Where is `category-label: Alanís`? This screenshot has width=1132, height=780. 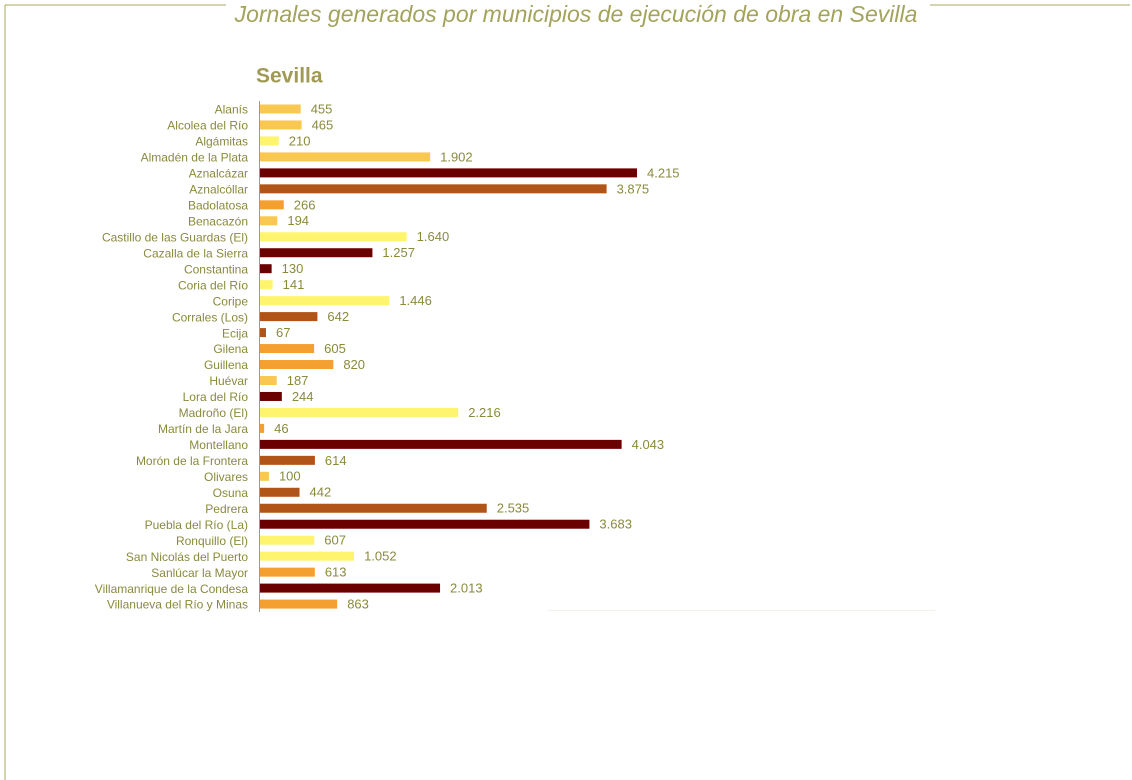 category-label: Alanís is located at coordinates (231, 110).